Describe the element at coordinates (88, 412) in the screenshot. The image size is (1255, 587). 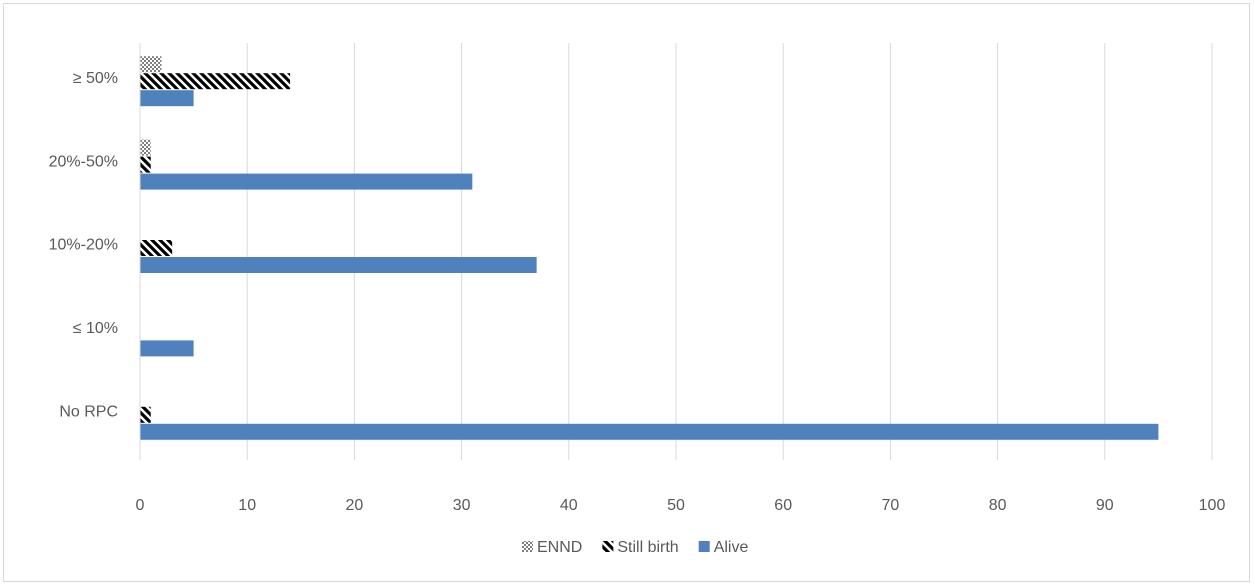
I see `category-label: No RPC` at that location.